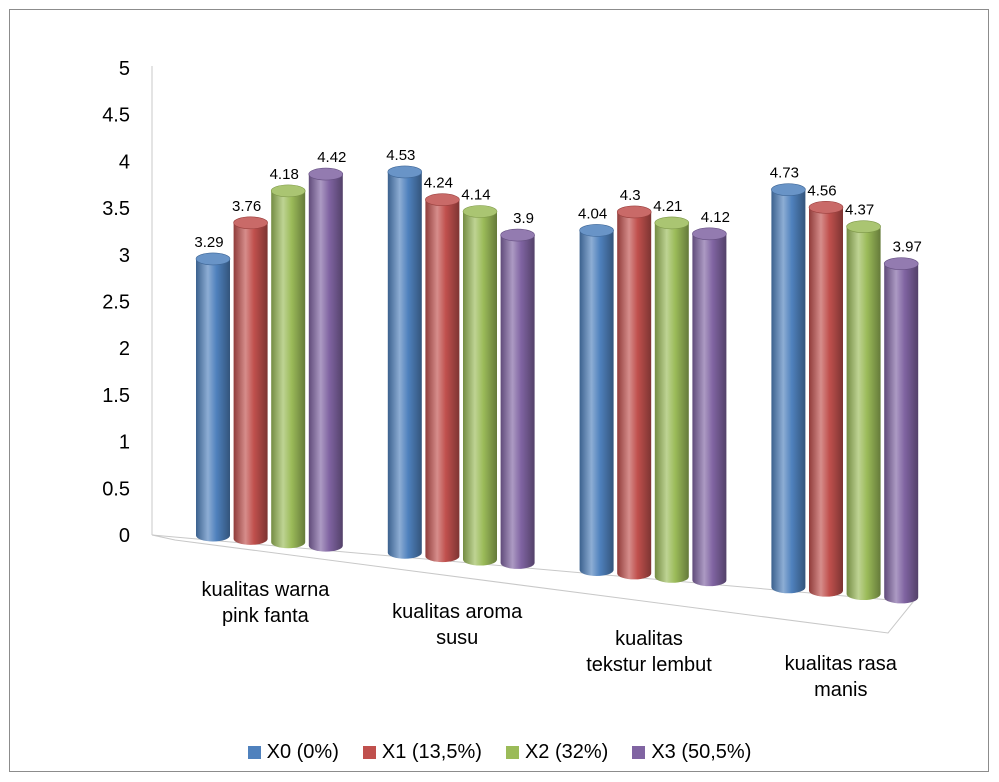 The image size is (999, 782). I want to click on y-tick-label: 5, so click(124, 69).